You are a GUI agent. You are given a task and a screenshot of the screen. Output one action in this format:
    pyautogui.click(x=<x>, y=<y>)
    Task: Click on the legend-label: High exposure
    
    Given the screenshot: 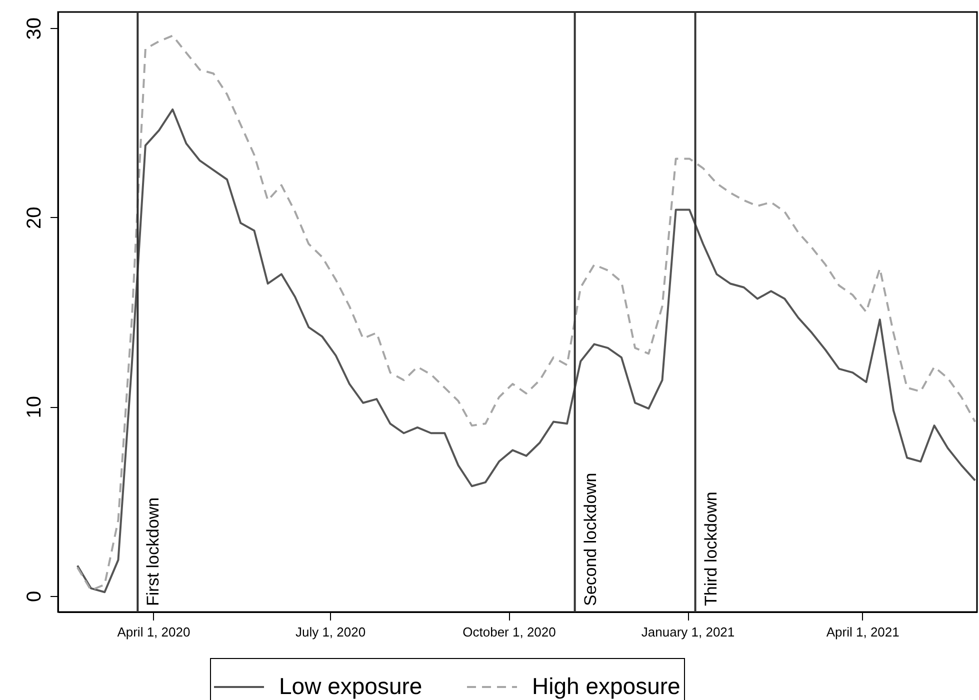 What is the action you would take?
    pyautogui.click(x=606, y=686)
    